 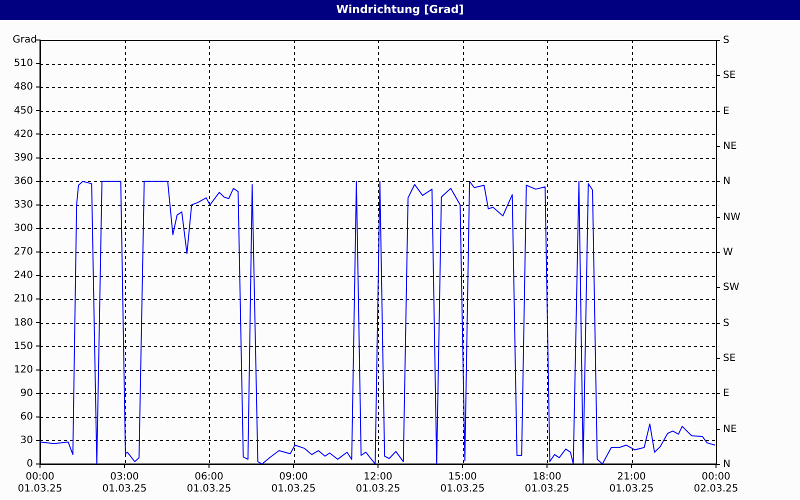 I want to click on x-tick-label: 06:00 01.03.25, so click(x=209, y=483).